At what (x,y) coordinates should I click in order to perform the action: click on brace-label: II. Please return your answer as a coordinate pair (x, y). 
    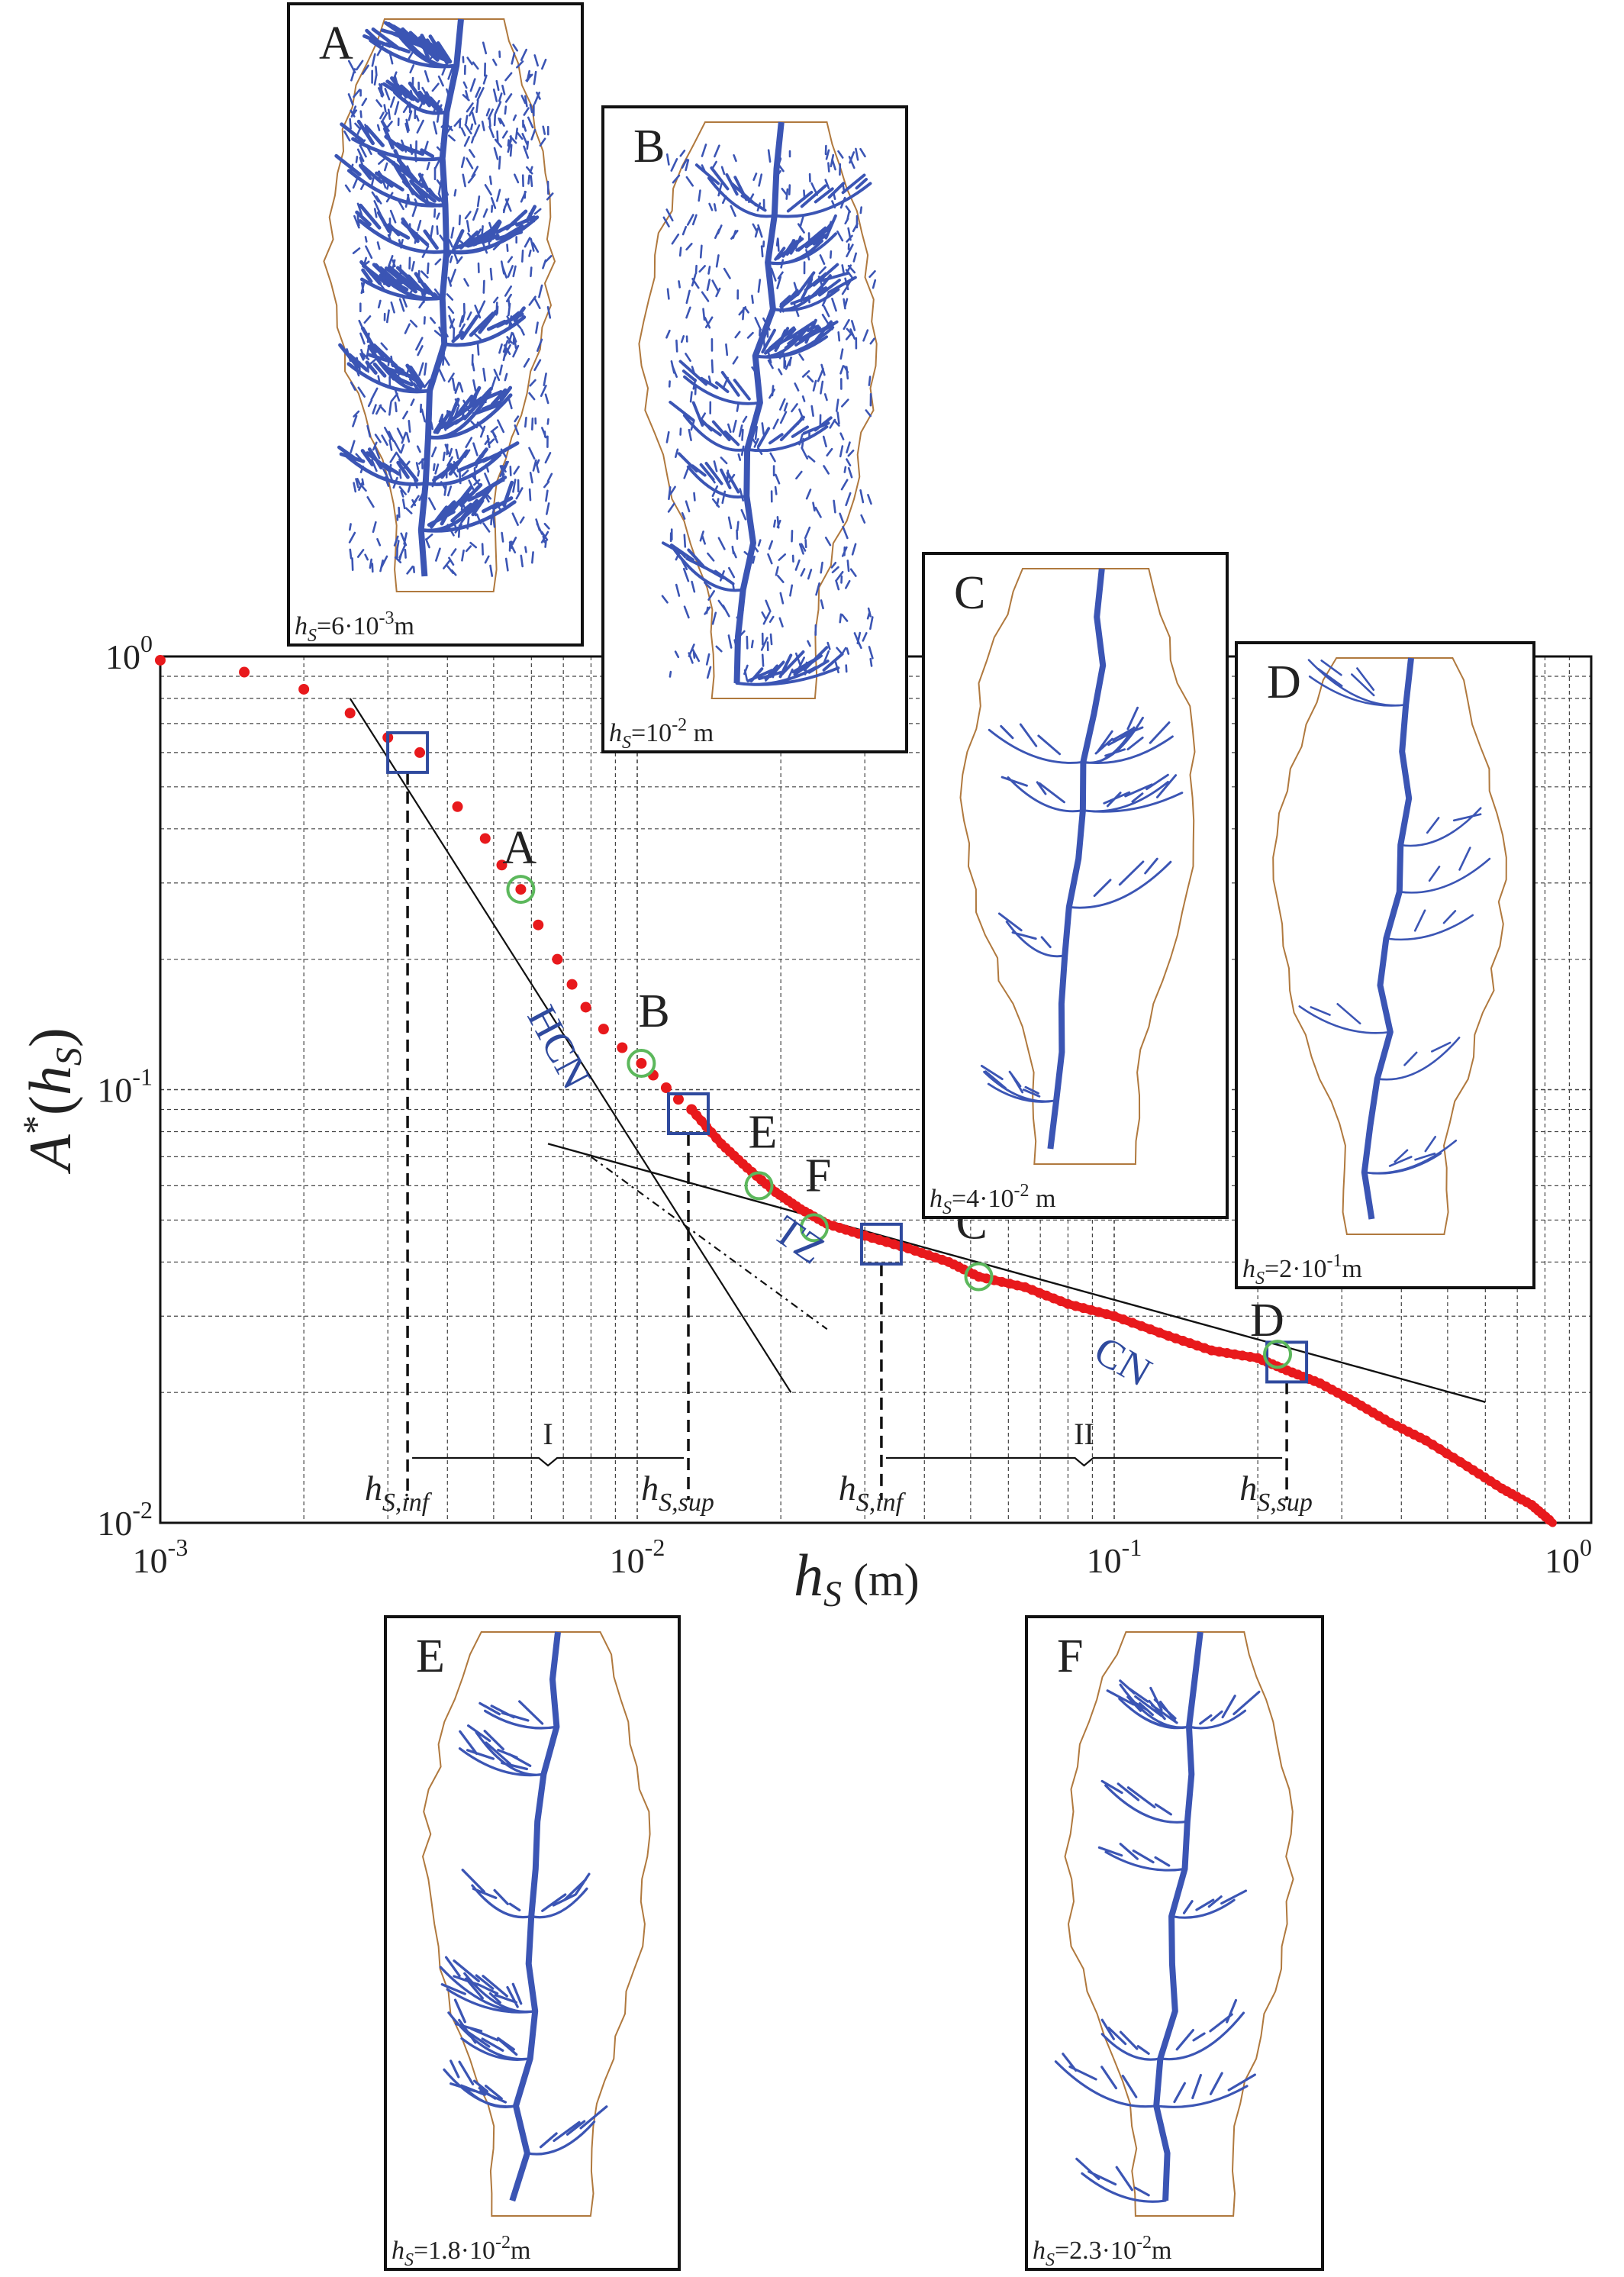
    Looking at the image, I should click on (1084, 1434).